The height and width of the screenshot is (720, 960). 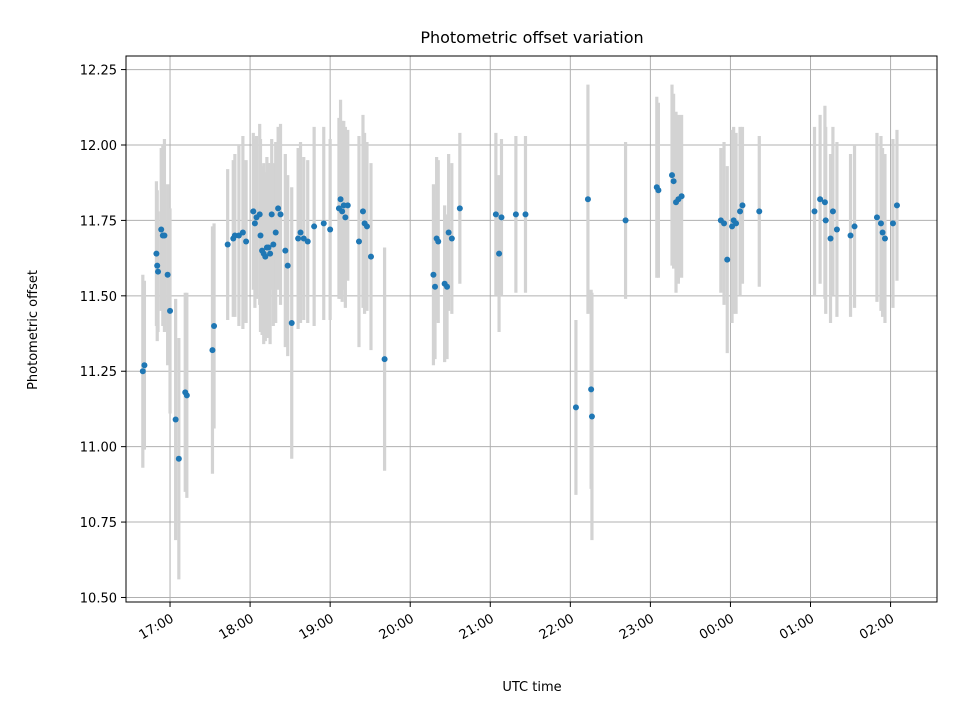 I want to click on y-tick-label: 11.25, so click(x=98, y=372).